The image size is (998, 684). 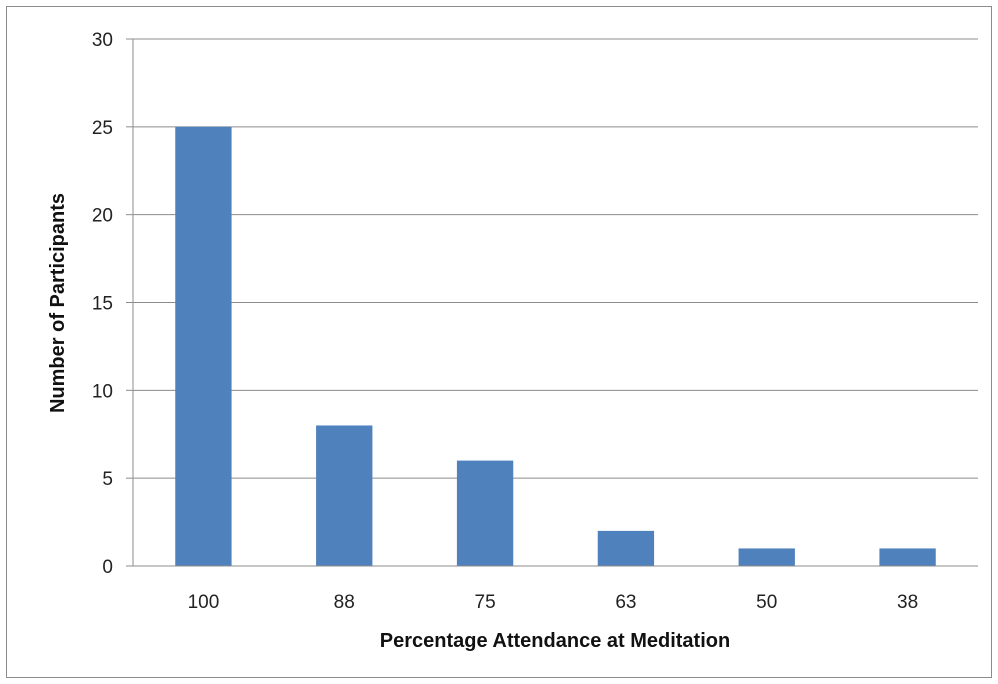 I want to click on x-tick-labels: 100 88 75 63 50 38, so click(x=553, y=602).